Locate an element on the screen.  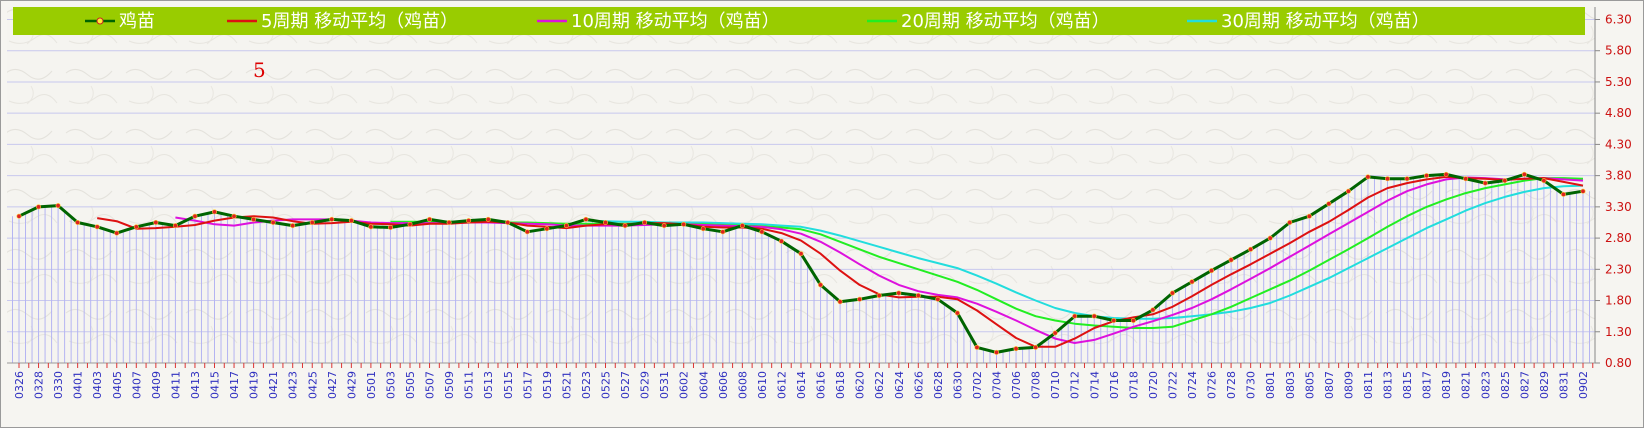
legend-entry: 30周期 移动平均（鸡苗） is located at coordinates (1325, 21).